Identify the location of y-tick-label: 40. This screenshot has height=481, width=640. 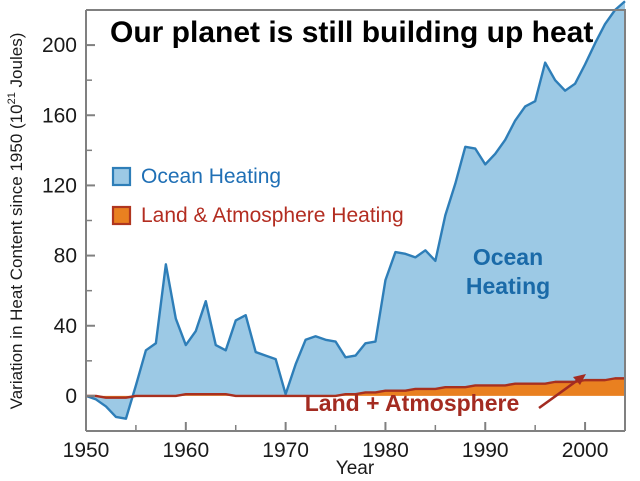
(65, 326).